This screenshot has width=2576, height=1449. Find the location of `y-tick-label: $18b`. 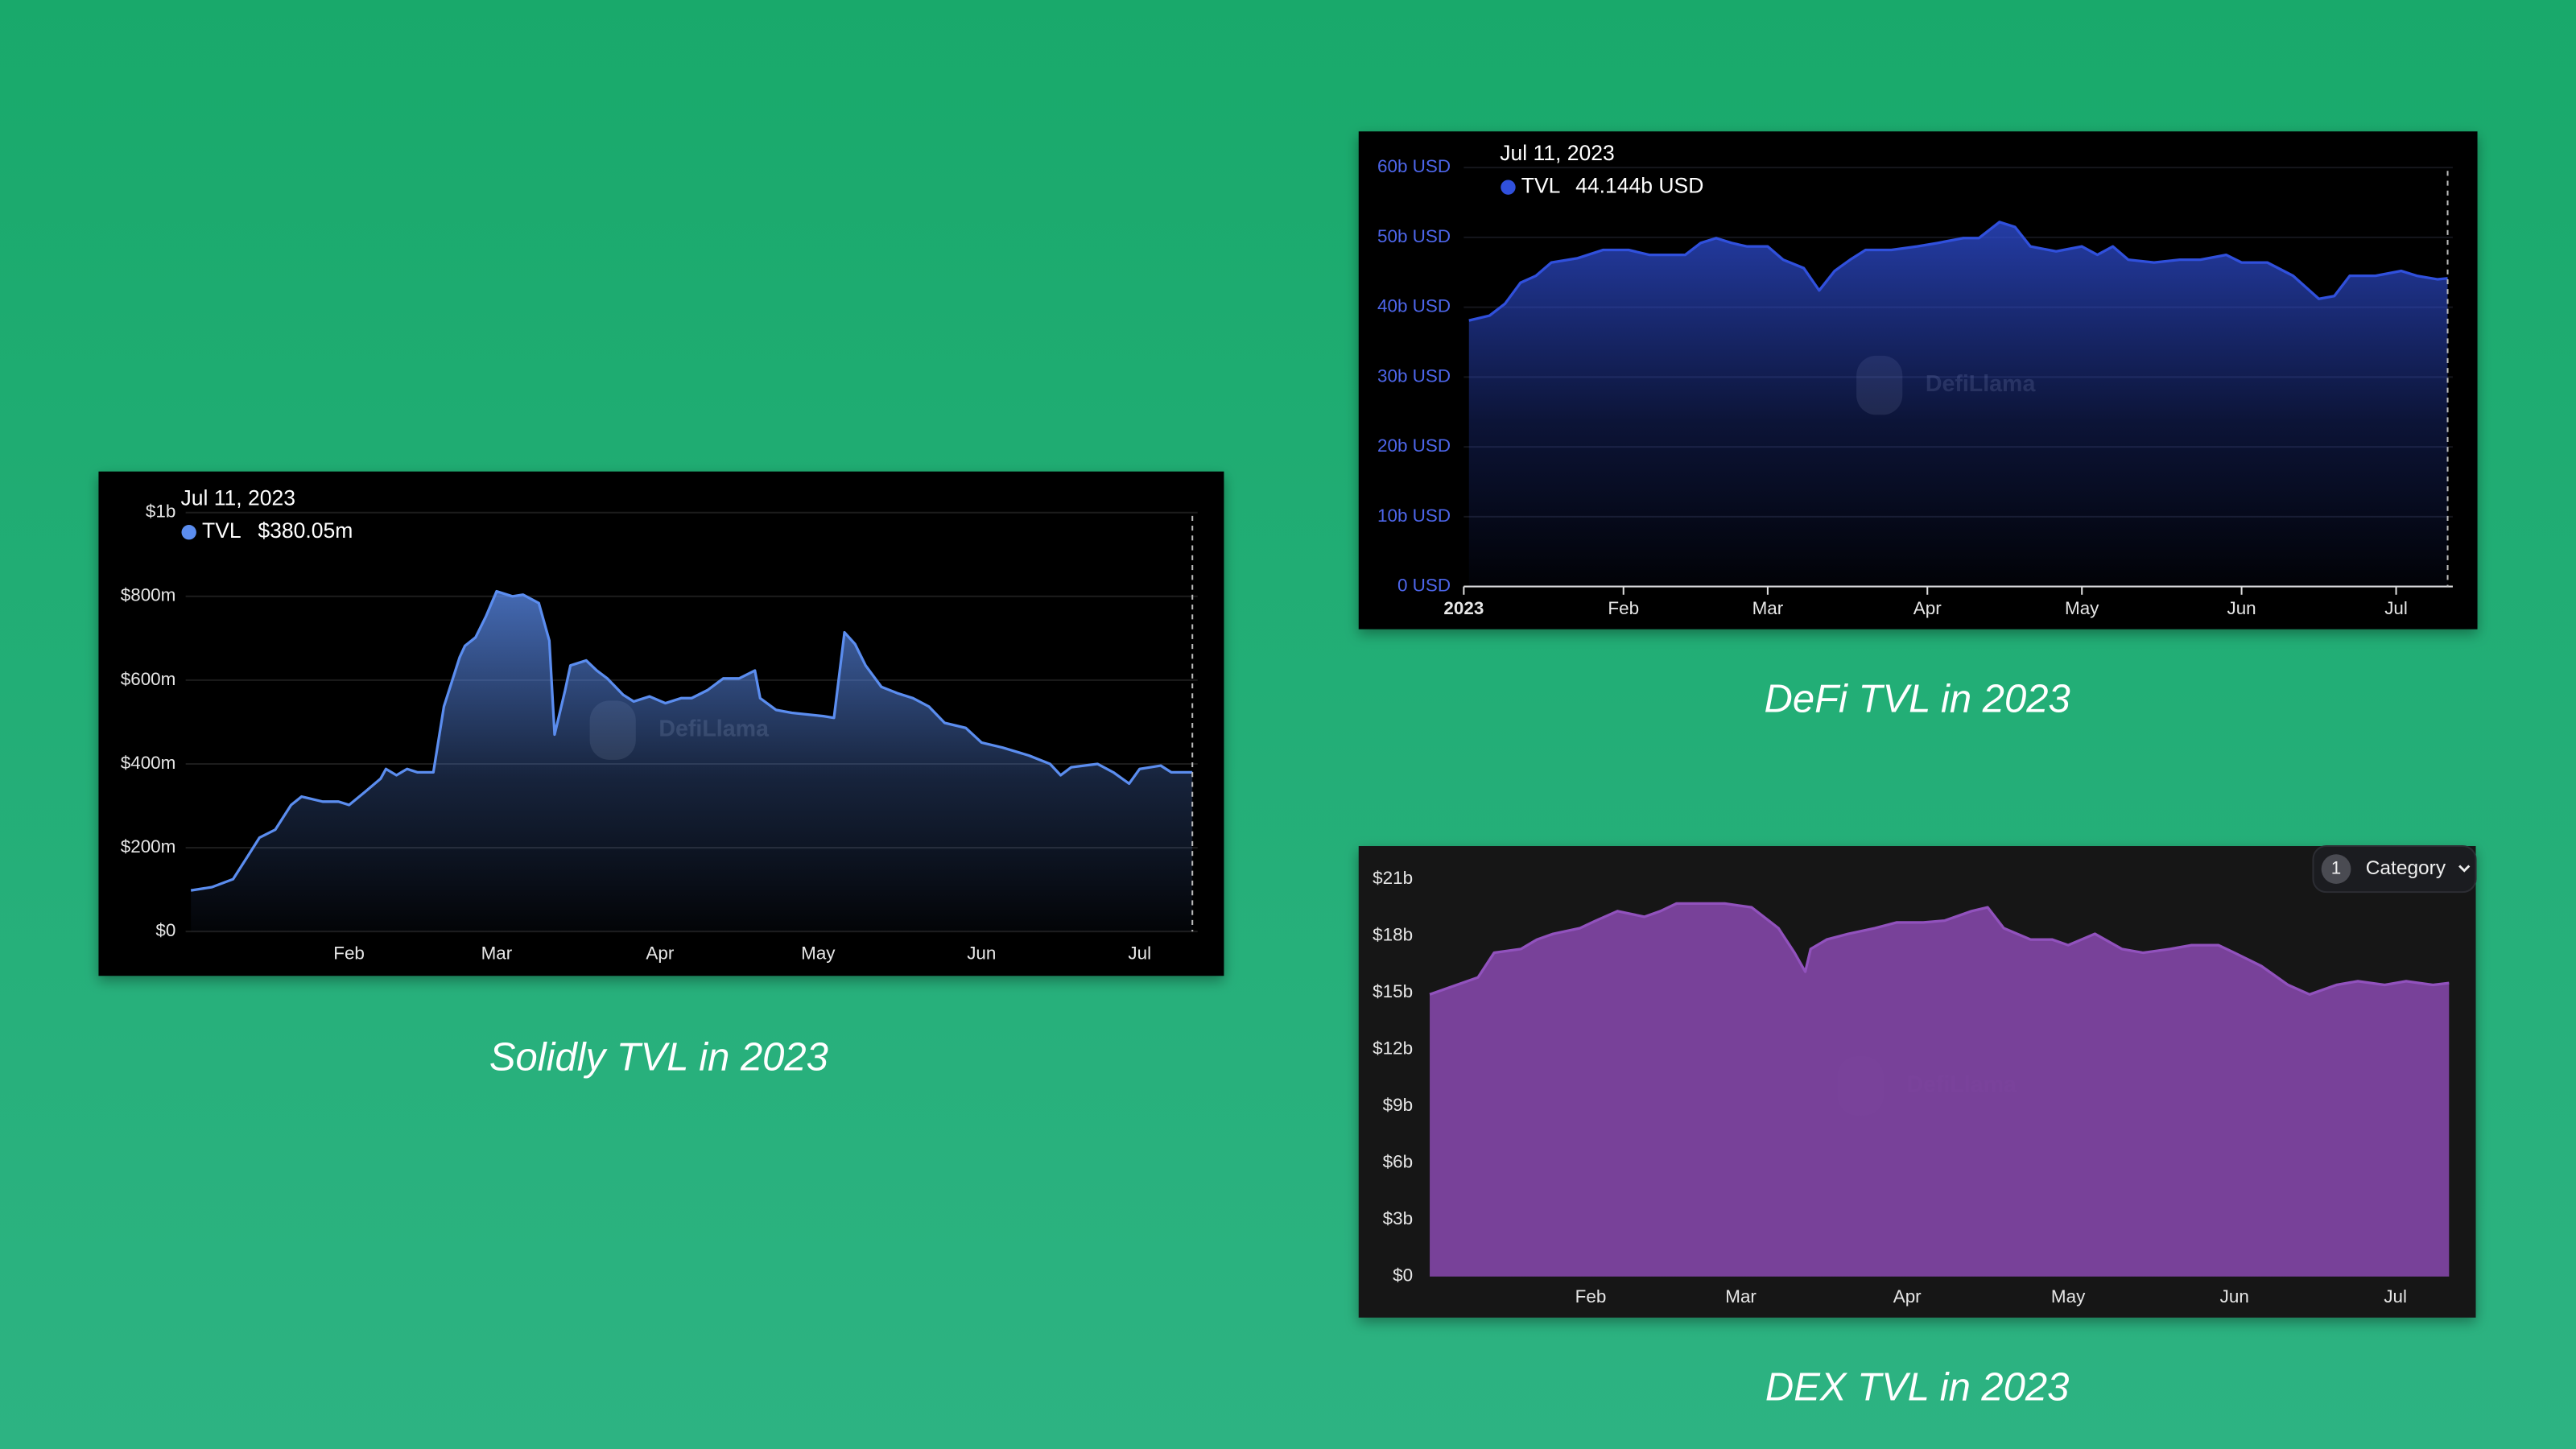

y-tick-label: $18b is located at coordinates (1393, 934).